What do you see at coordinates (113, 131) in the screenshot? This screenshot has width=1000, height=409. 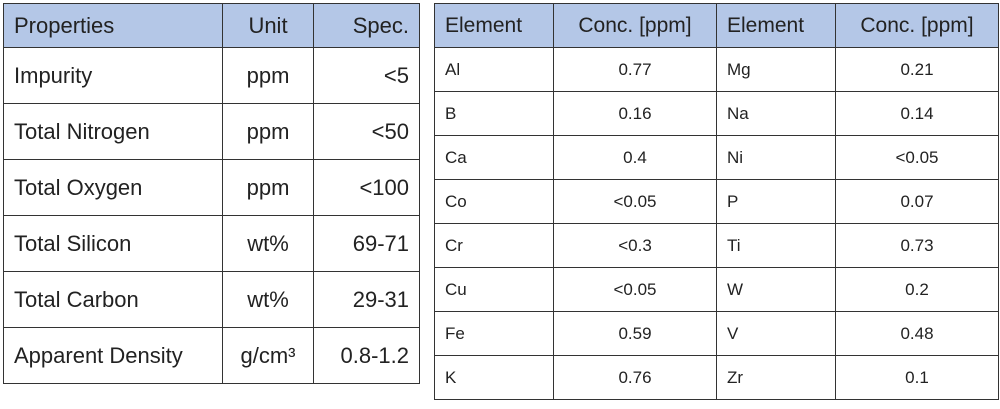 I see `table-cell: Total Nitrogen` at bounding box center [113, 131].